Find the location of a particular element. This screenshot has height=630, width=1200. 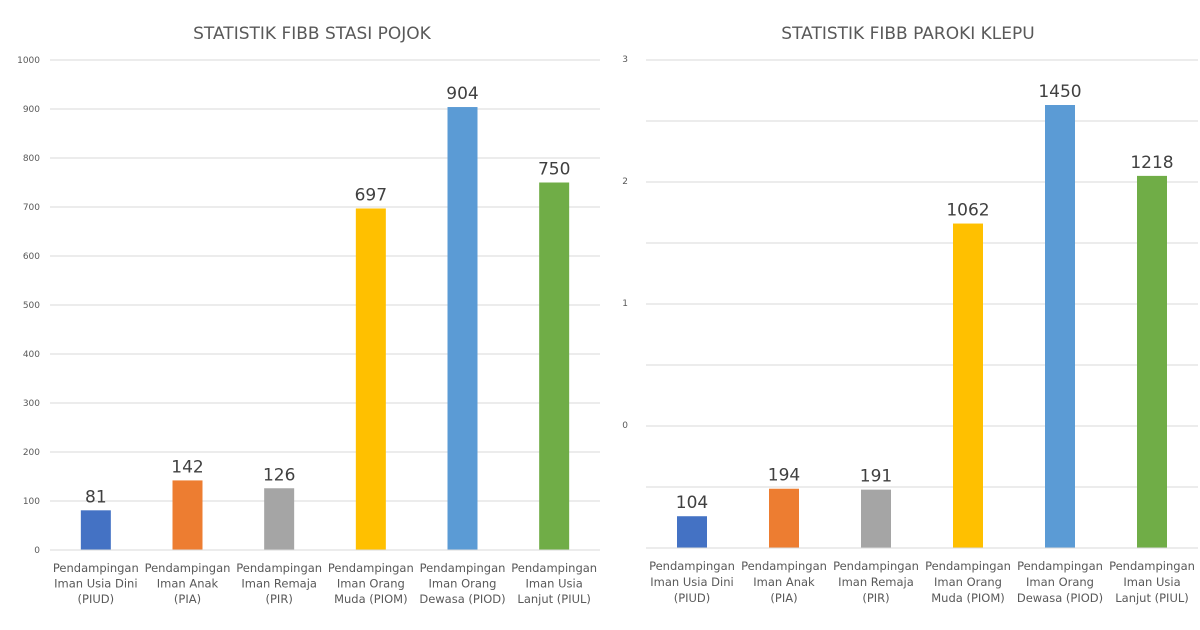

y-tick-label: 800 is located at coordinates (31, 159).